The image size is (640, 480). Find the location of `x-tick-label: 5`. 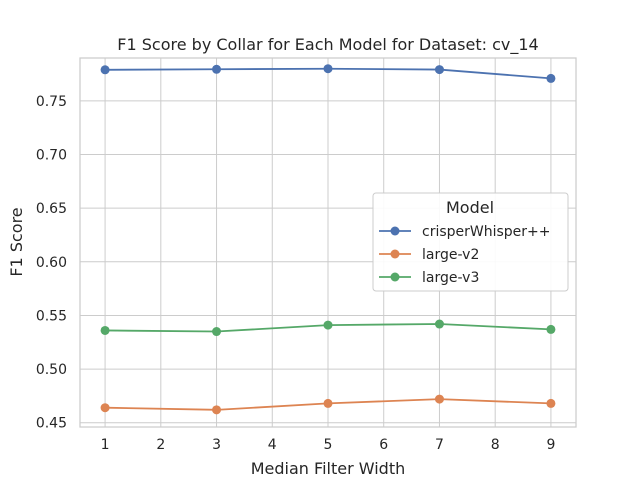

x-tick-label: 5 is located at coordinates (328, 445).